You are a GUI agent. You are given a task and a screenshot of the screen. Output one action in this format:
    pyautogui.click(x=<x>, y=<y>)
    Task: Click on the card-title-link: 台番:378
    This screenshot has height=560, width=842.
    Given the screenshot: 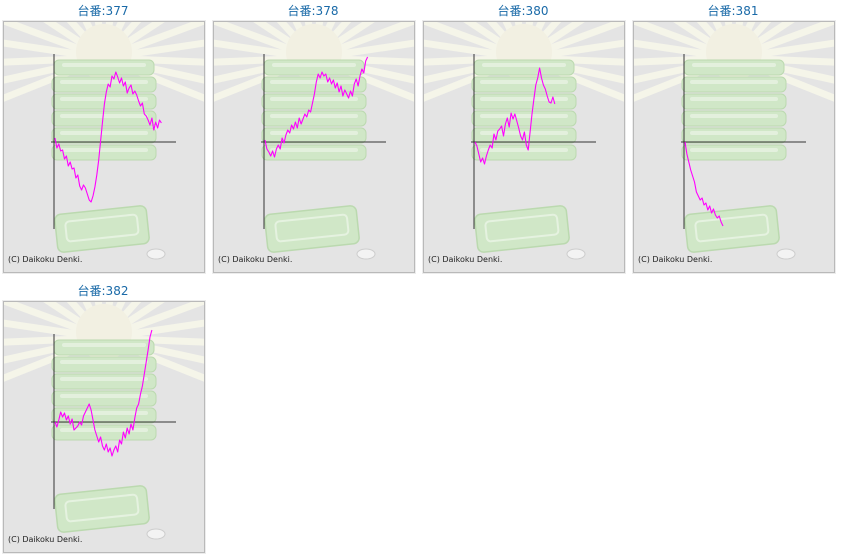 What is the action you would take?
    pyautogui.click(x=313, y=11)
    